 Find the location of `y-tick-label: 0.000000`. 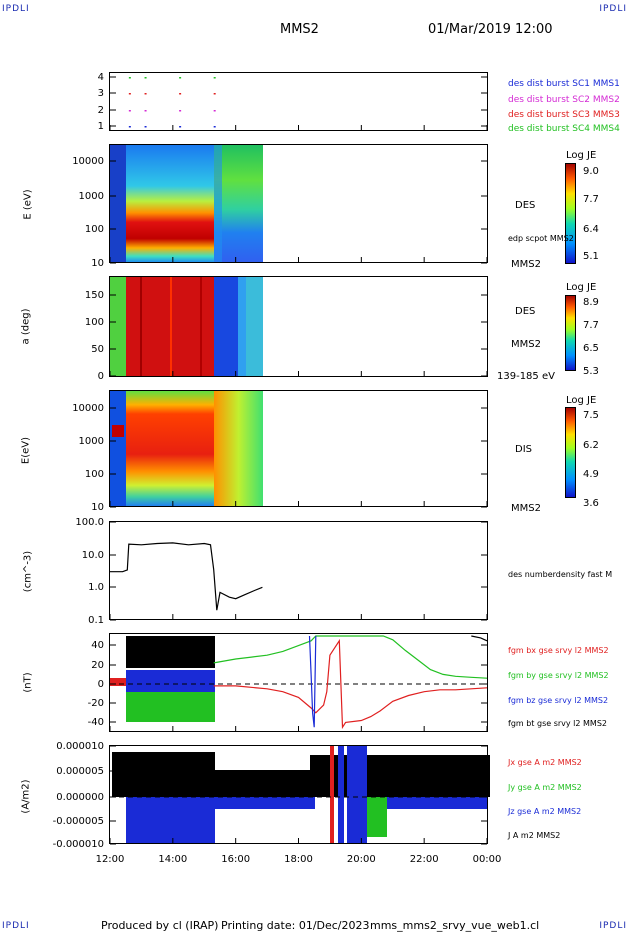

y-tick-label: 0.000000 is located at coordinates (80, 797).